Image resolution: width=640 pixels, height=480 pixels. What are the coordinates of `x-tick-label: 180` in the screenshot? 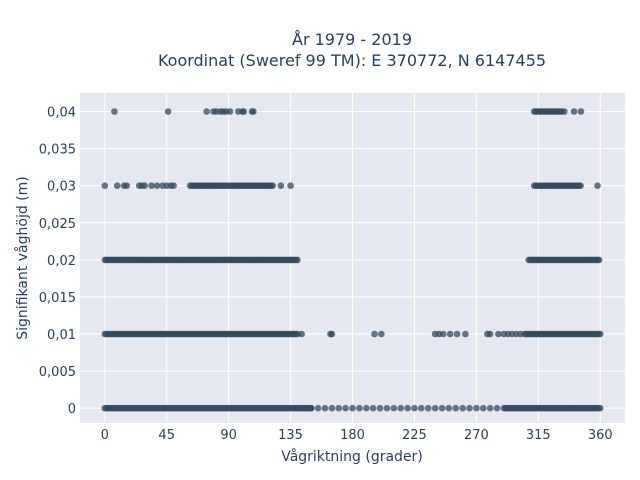 It's located at (352, 435).